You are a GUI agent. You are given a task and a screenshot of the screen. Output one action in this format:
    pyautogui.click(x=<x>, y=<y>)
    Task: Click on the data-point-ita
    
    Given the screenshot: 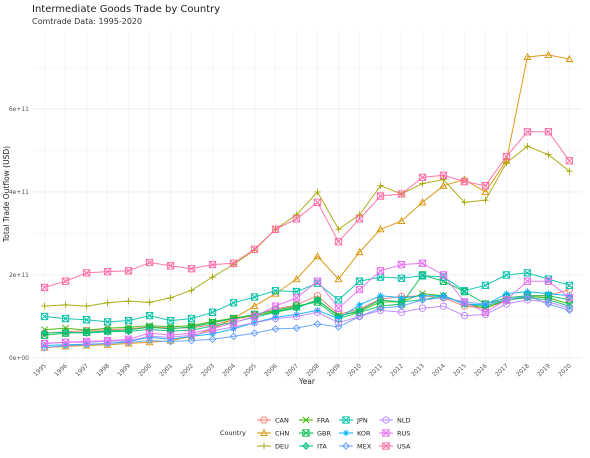 What is the action you would take?
    pyautogui.click(x=86, y=333)
    